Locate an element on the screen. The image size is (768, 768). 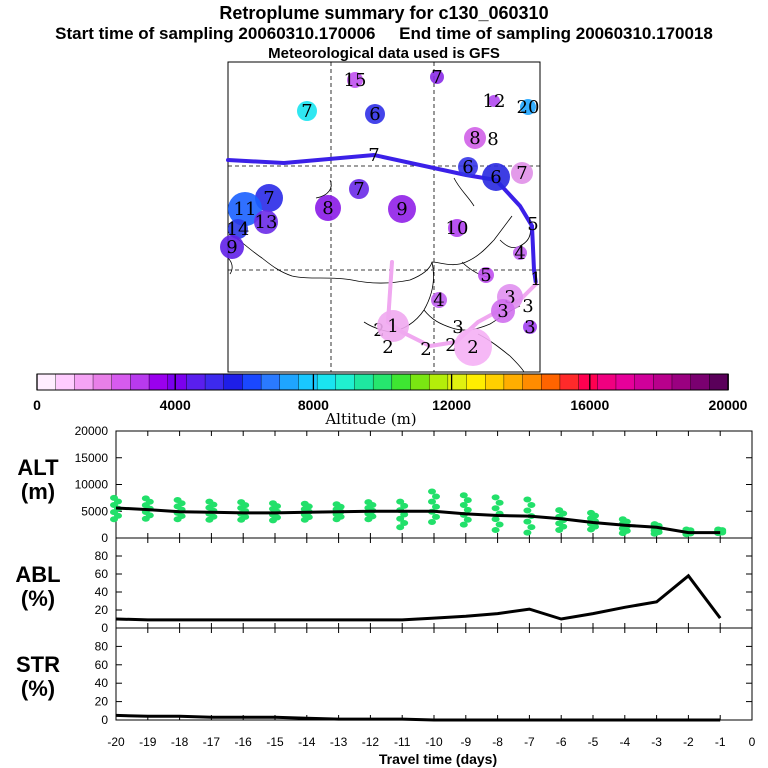
y-tick-label: 15000 is located at coordinates (92, 458).